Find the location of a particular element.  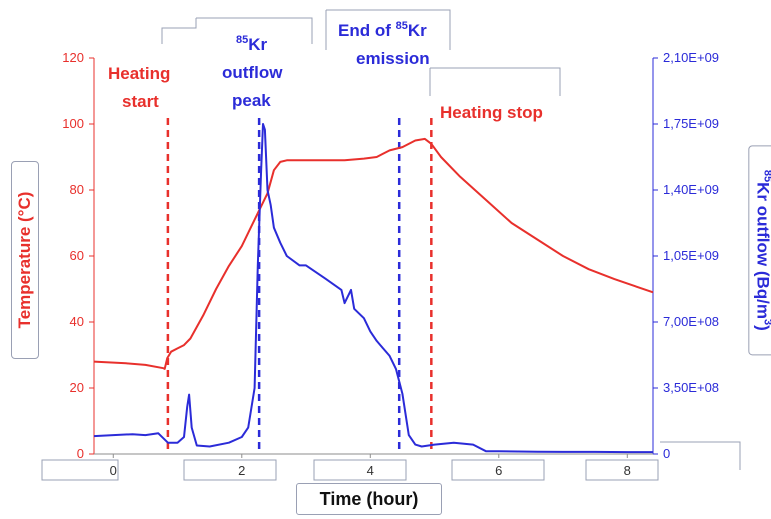

annotation-heating-stop: Heating stop is located at coordinates (491, 112).